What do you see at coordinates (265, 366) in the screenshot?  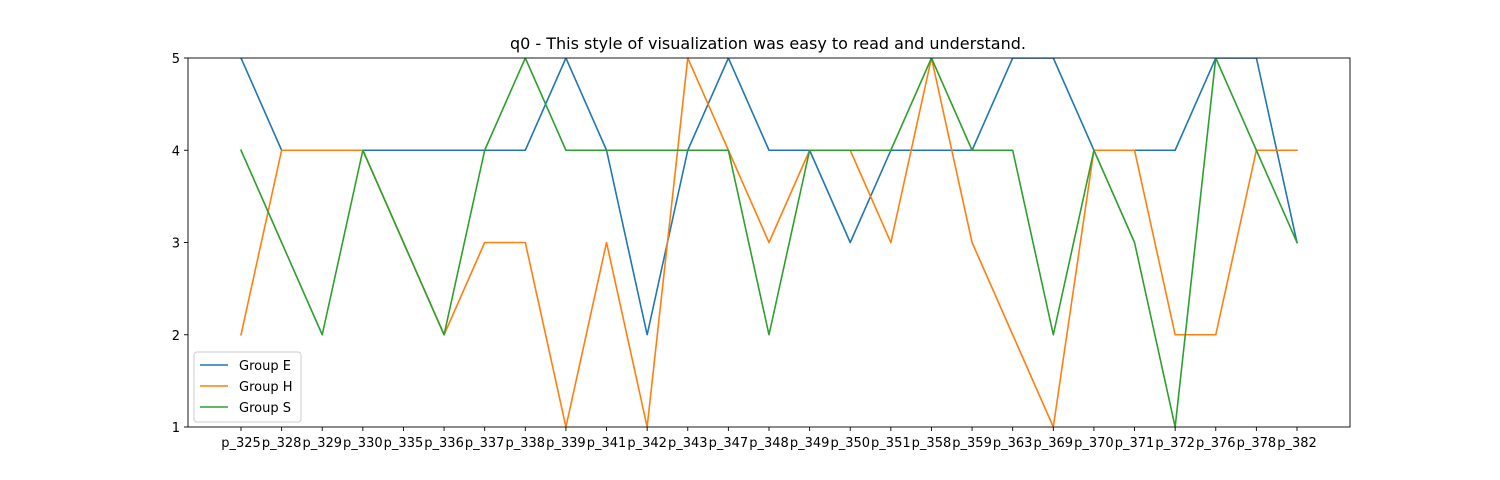 I see `legend-label: Group E` at bounding box center [265, 366].